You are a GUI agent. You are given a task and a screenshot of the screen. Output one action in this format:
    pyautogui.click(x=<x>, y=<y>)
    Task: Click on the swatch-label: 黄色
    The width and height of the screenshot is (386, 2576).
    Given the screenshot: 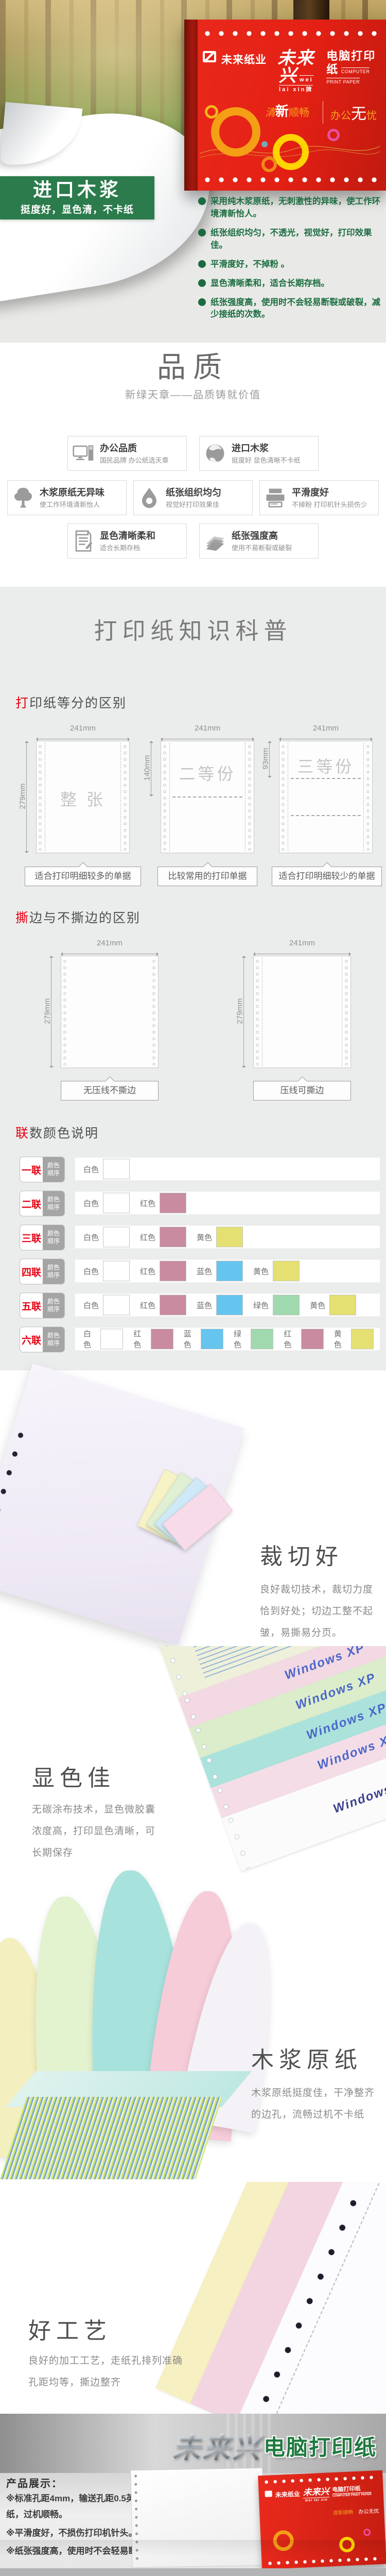 What is the action you would take?
    pyautogui.click(x=338, y=1339)
    